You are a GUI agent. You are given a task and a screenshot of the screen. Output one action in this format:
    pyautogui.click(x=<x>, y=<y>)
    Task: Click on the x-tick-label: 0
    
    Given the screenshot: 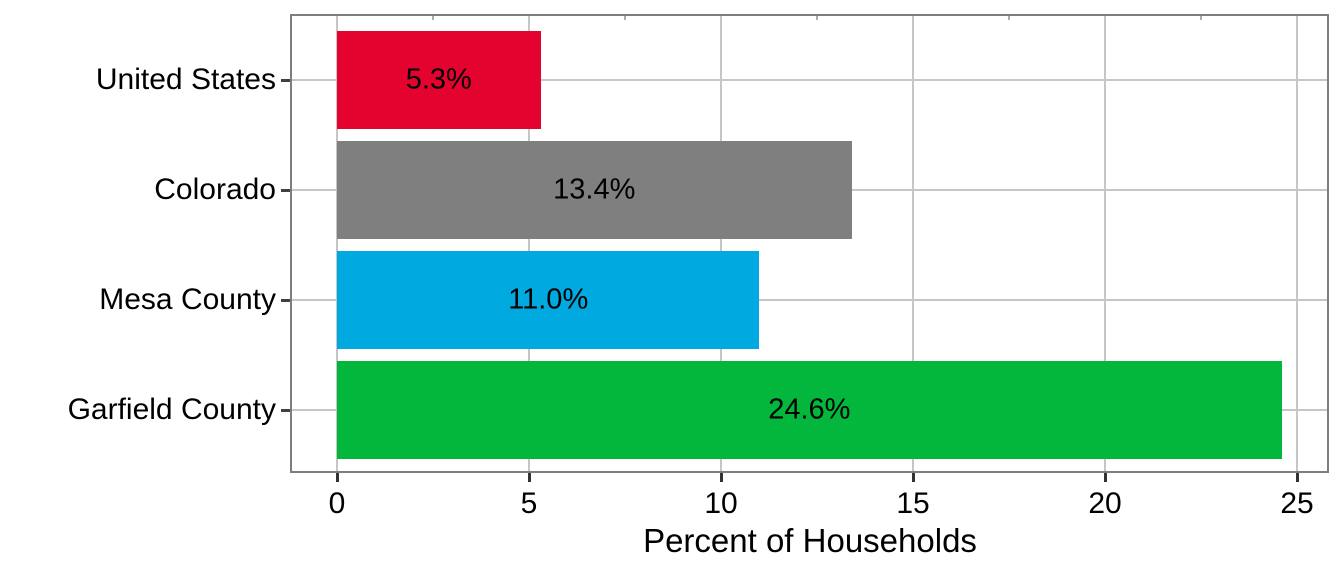 What is the action you would take?
    pyautogui.click(x=337, y=503)
    